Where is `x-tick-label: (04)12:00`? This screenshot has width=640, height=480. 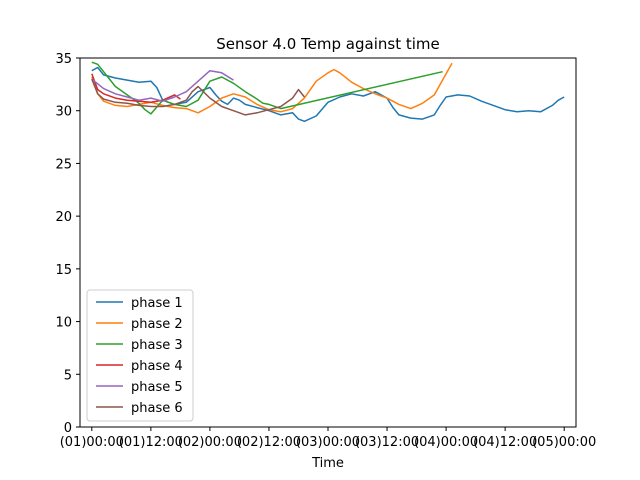
x-tick-label: (04)12:00 is located at coordinates (505, 442).